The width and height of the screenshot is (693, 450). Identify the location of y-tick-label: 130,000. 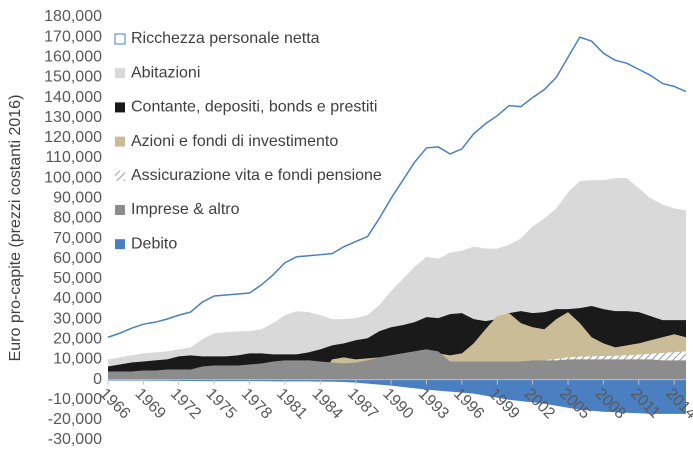
(73, 117).